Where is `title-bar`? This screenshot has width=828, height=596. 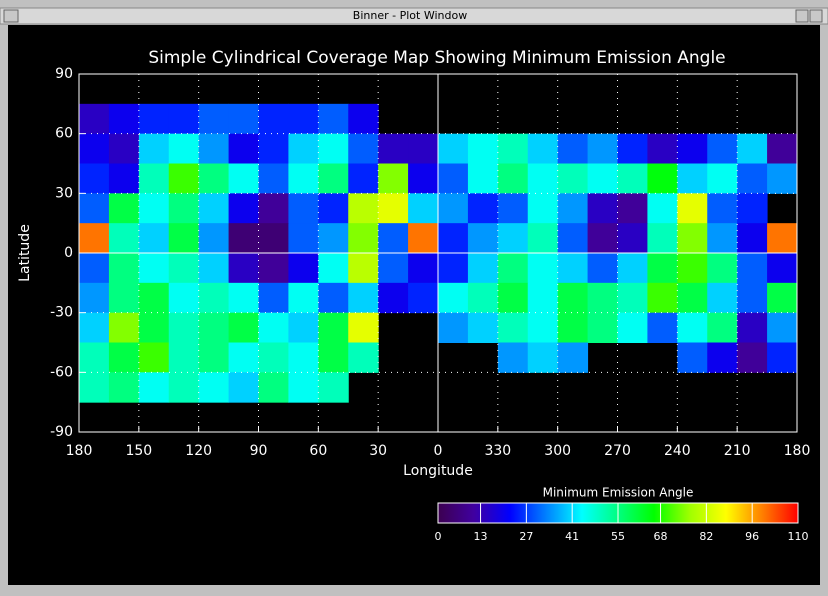
title-bar is located at coordinates (414, 16).